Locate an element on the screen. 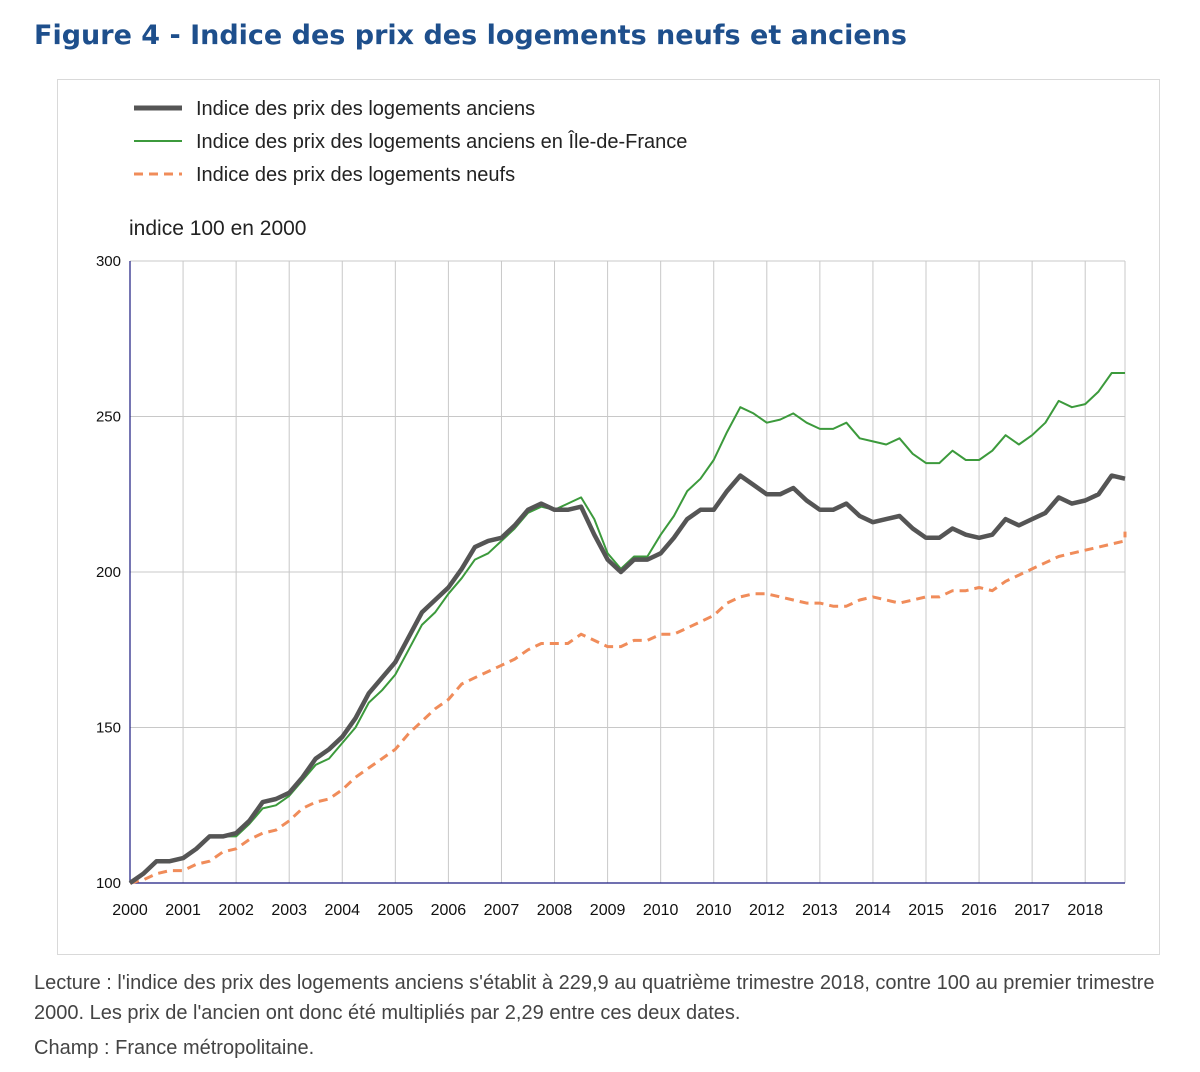 This screenshot has width=1200, height=1072. x-tick-label: 2003 is located at coordinates (289, 910).